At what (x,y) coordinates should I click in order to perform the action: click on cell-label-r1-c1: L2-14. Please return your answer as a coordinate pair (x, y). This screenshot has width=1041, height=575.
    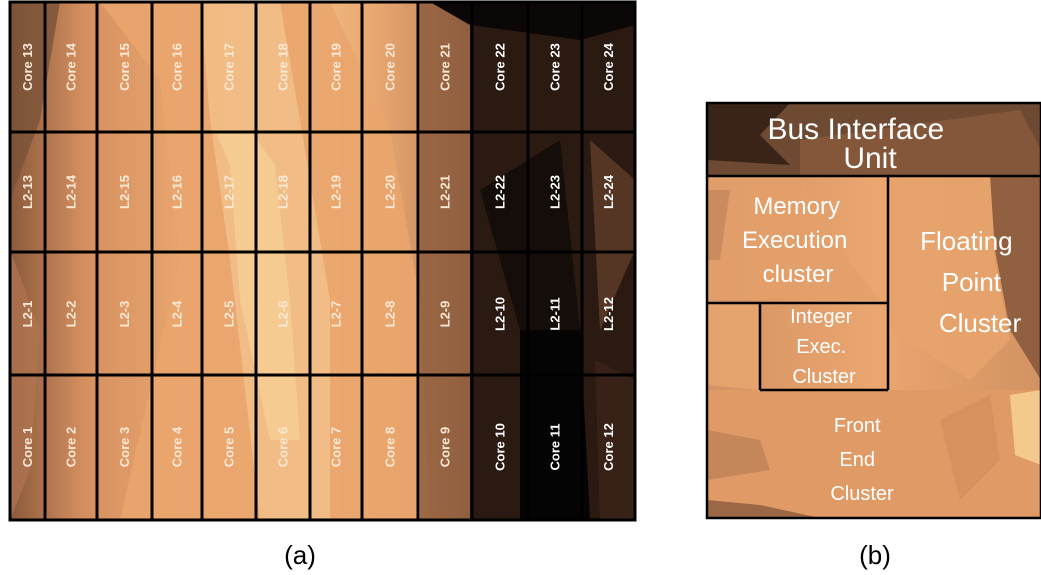
    Looking at the image, I should click on (71, 191).